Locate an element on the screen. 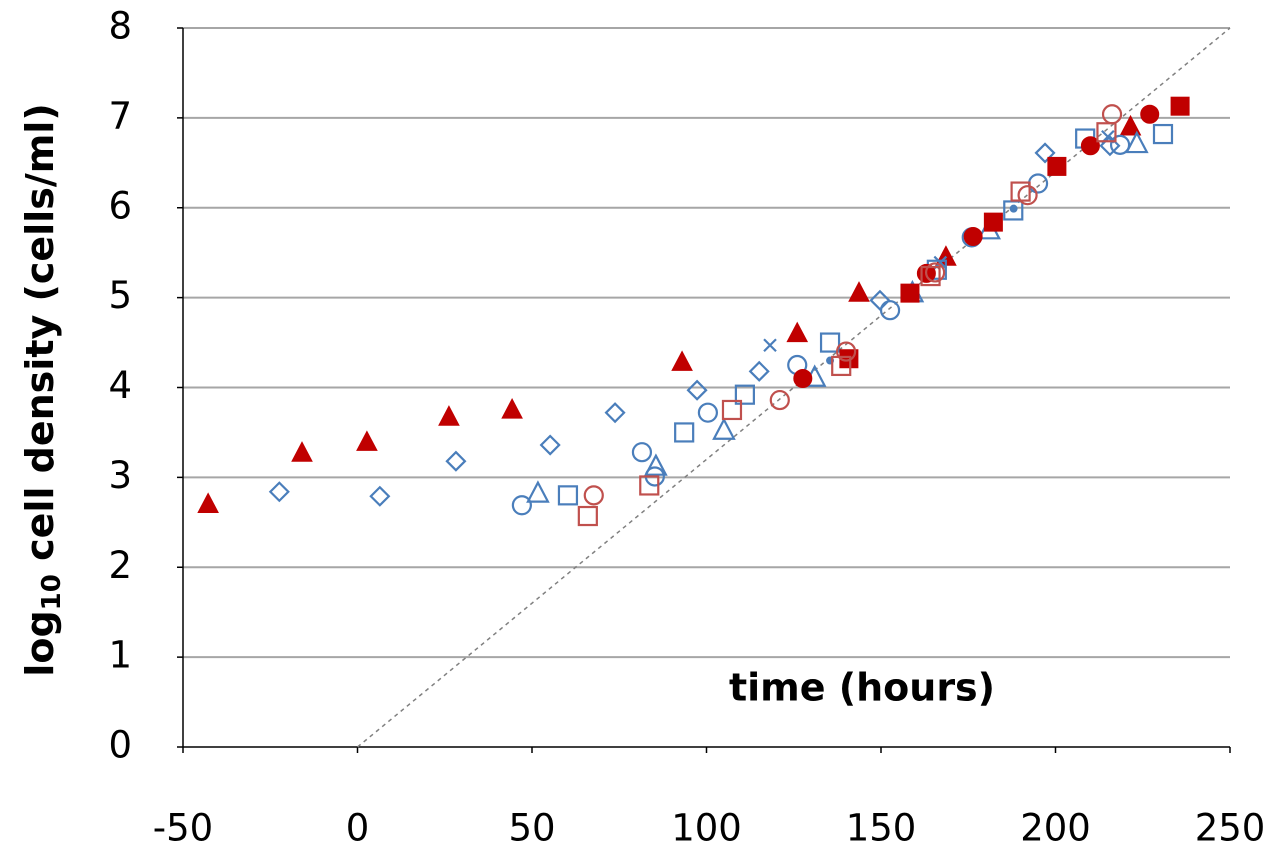 This screenshot has height=853, width=1276. y-axis-title: log10 cell density (cells/ml) is located at coordinates (42, 389).